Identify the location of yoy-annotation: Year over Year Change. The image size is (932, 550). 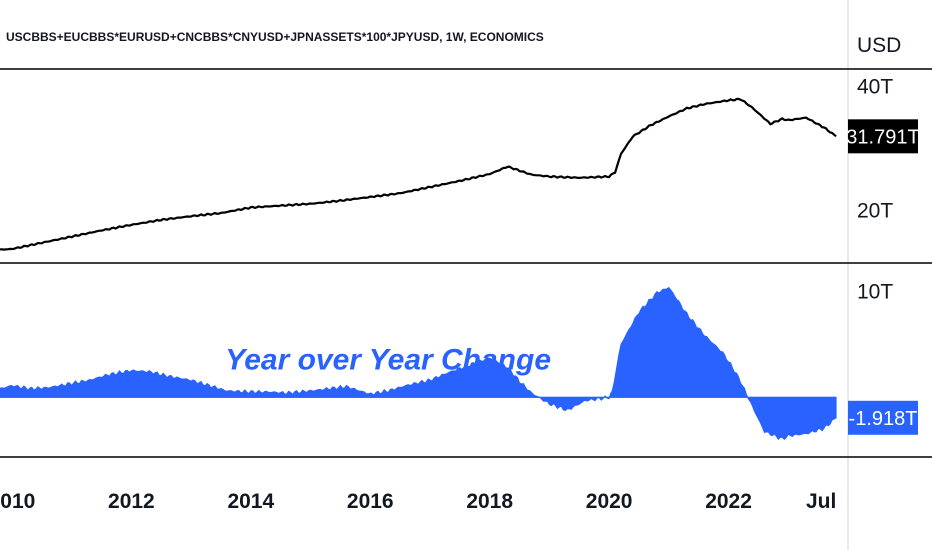
(388, 360).